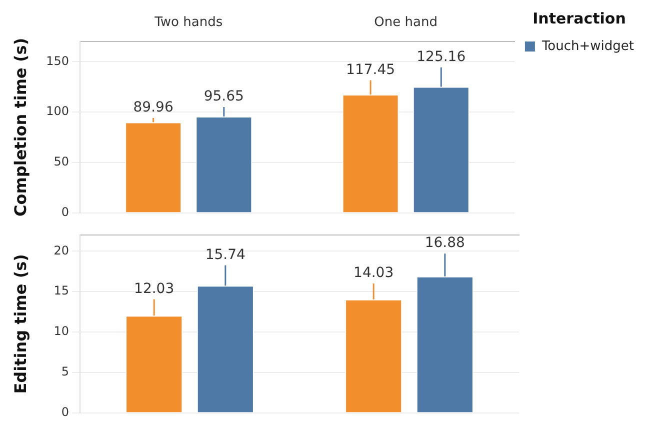 Image resolution: width=652 pixels, height=432 pixels. Describe the element at coordinates (224, 96) in the screenshot. I see `data-label: 95.65` at that location.